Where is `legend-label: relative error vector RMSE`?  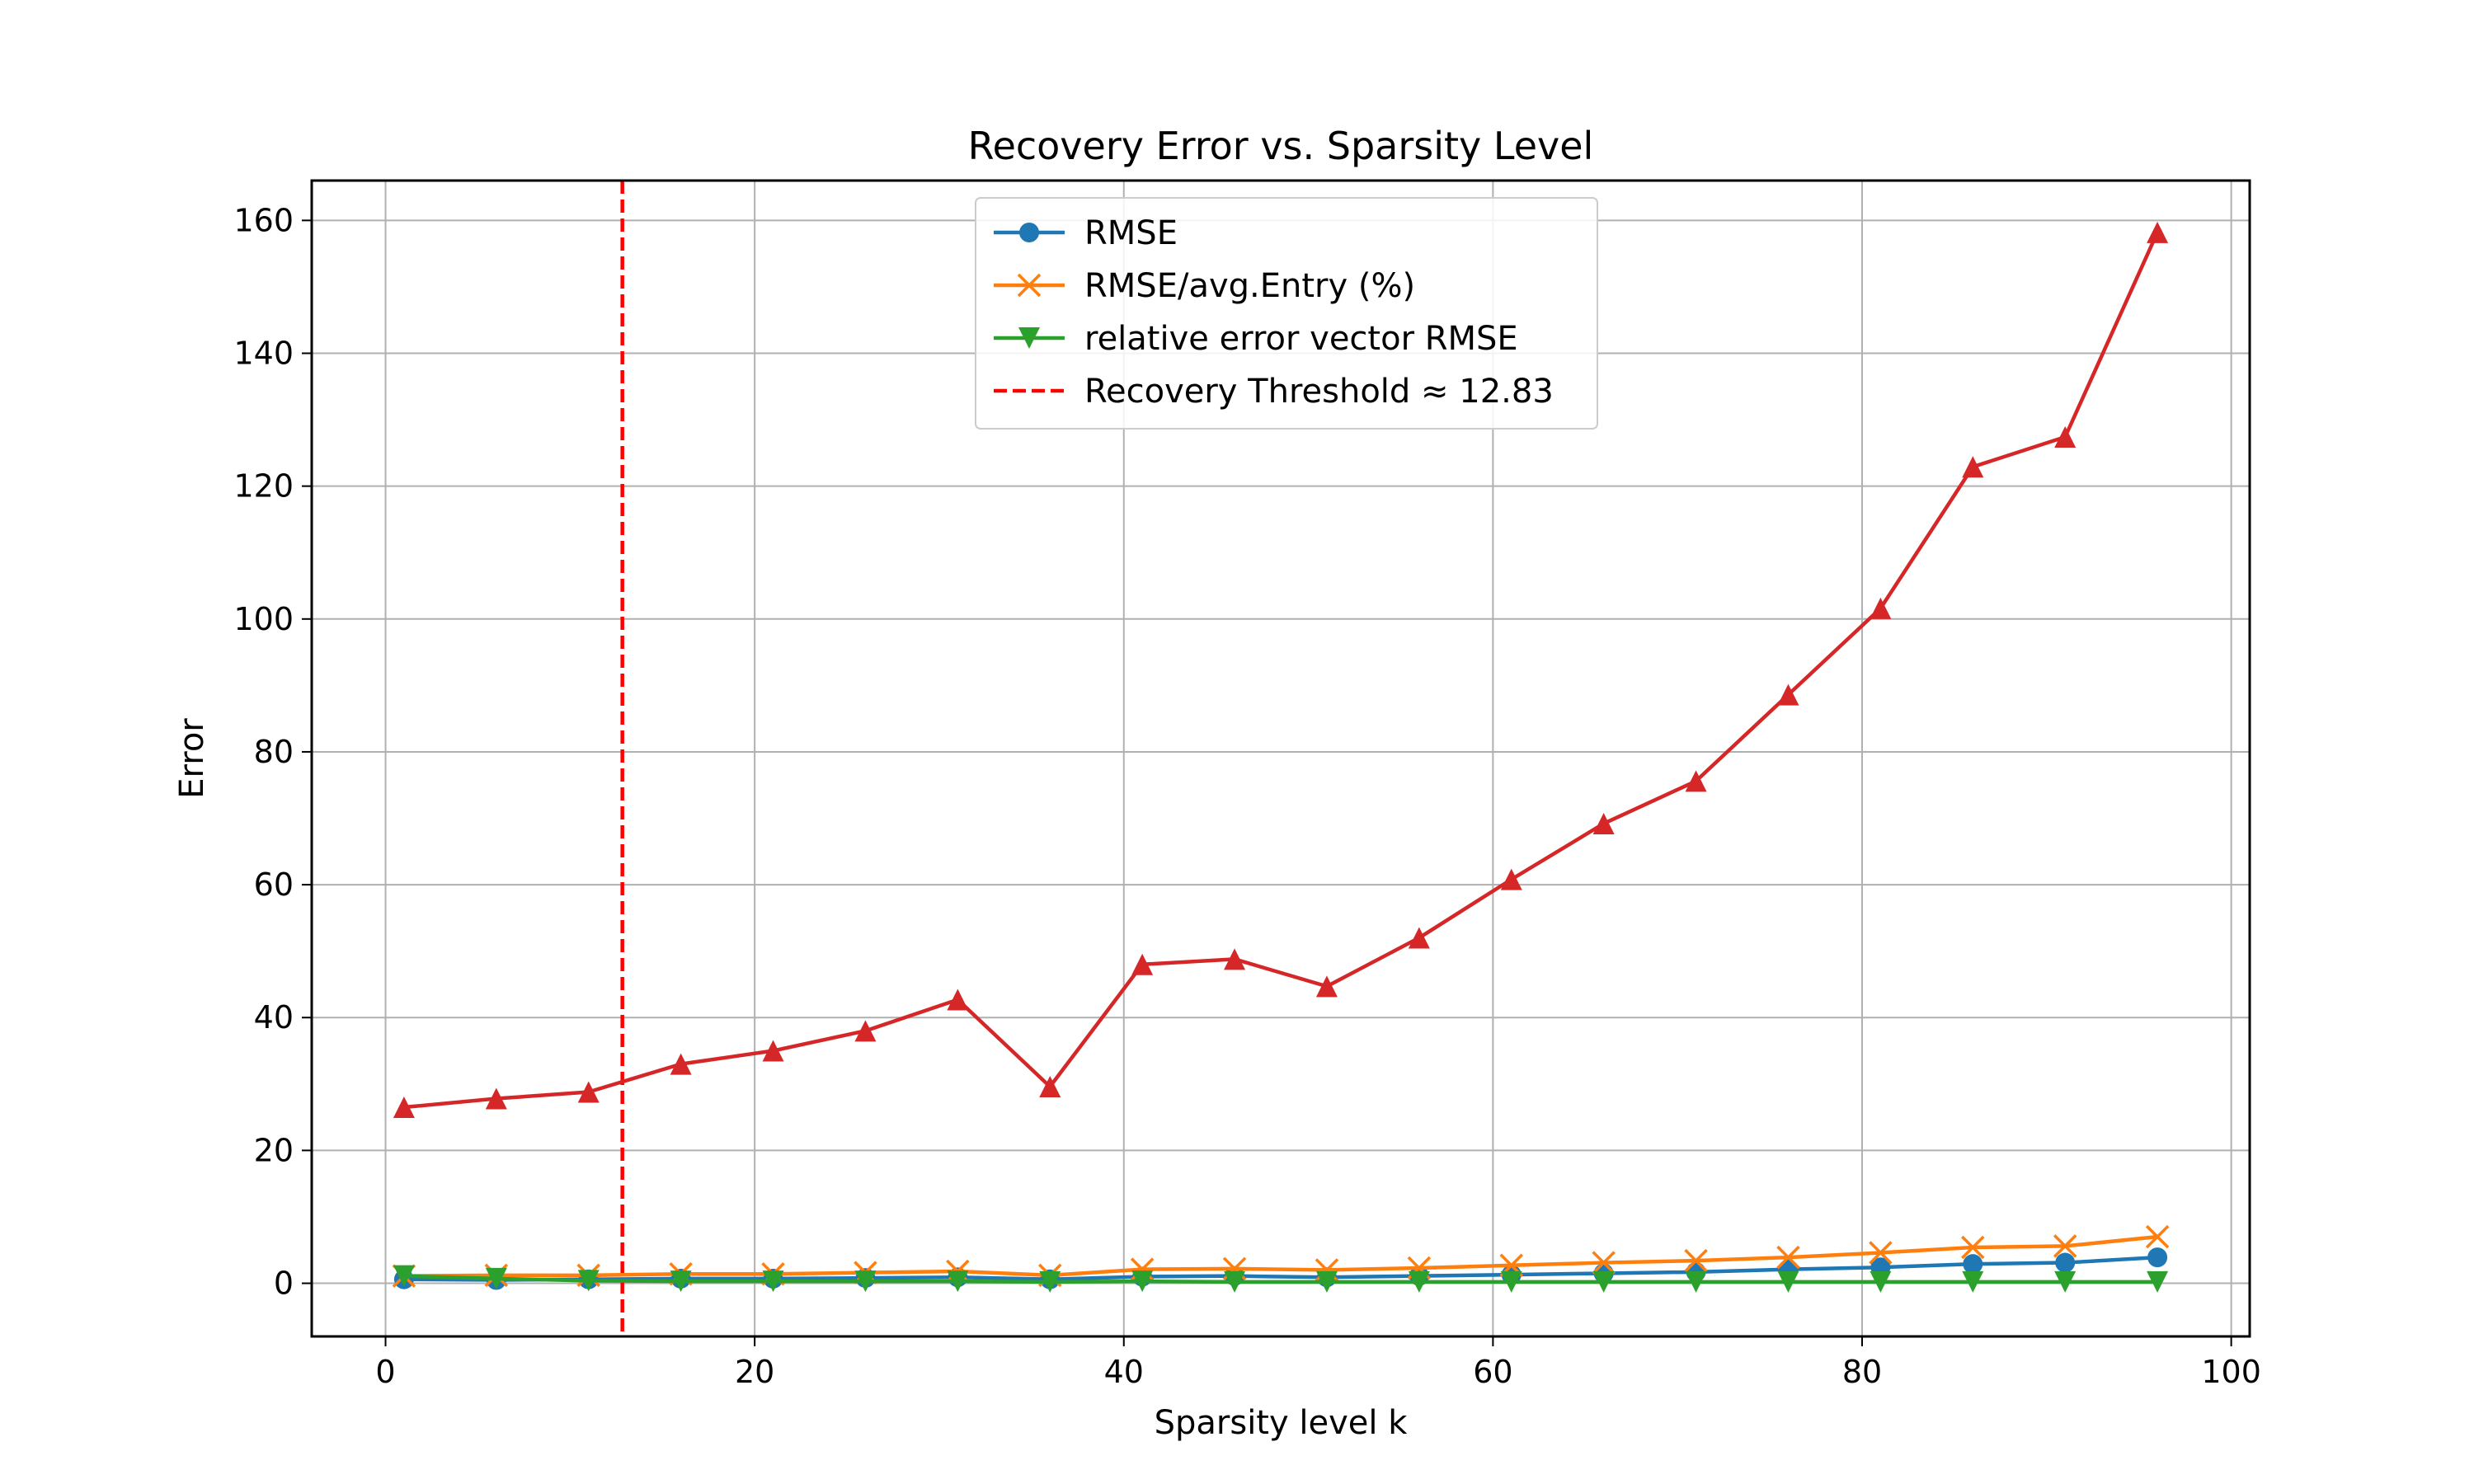
legend-label: relative error vector RMSE is located at coordinates (1301, 339).